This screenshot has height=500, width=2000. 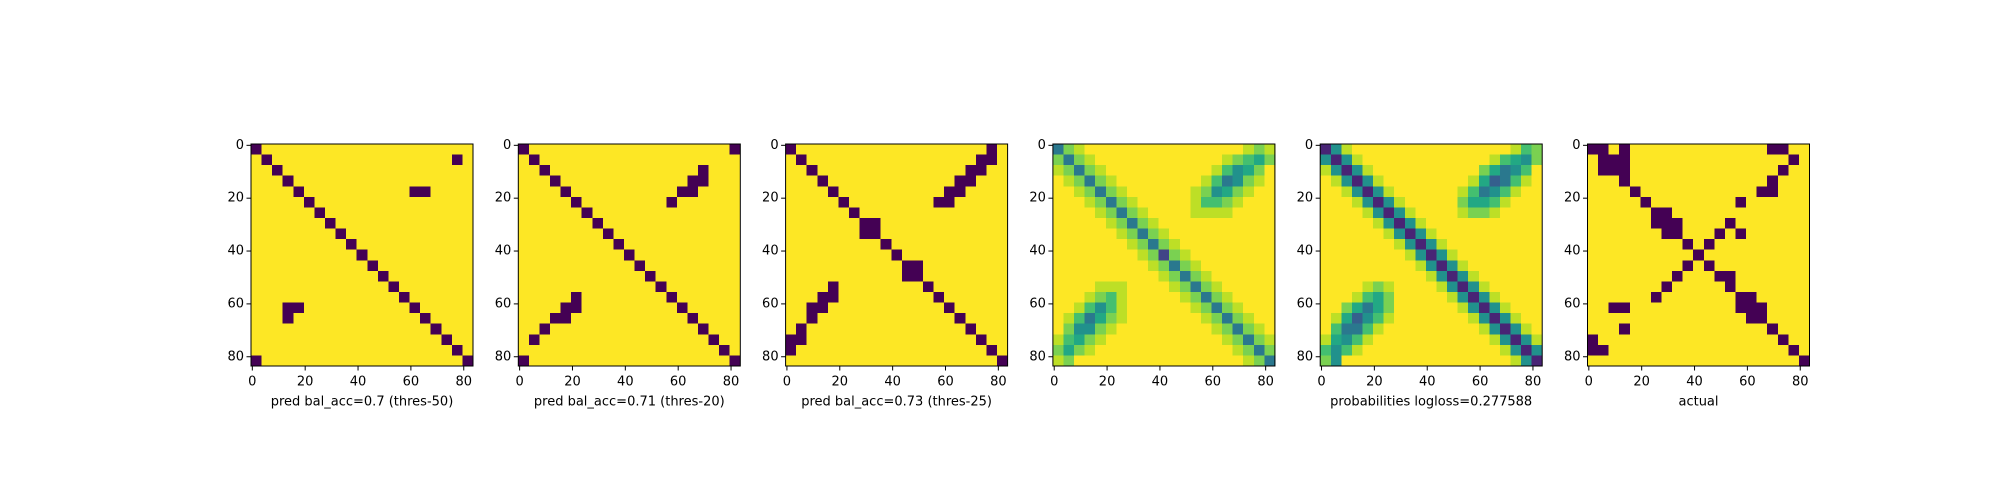 What do you see at coordinates (1572, 356) in the screenshot?
I see `y-tick-label: 80` at bounding box center [1572, 356].